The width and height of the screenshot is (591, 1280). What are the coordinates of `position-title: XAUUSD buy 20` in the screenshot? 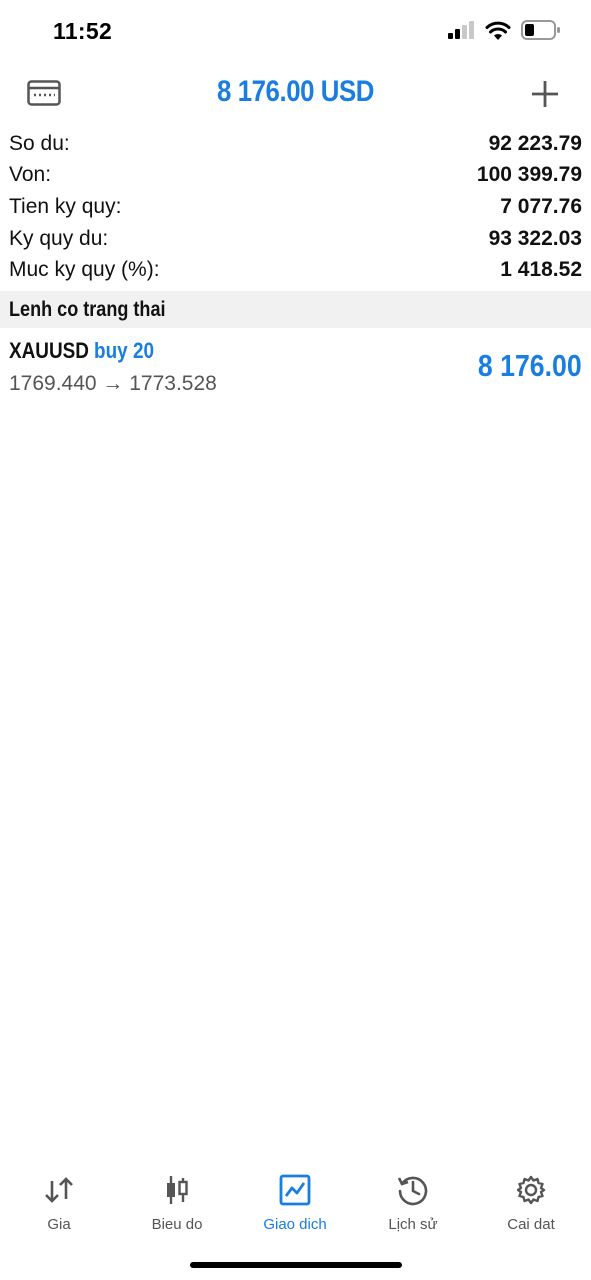 It's located at (81, 351).